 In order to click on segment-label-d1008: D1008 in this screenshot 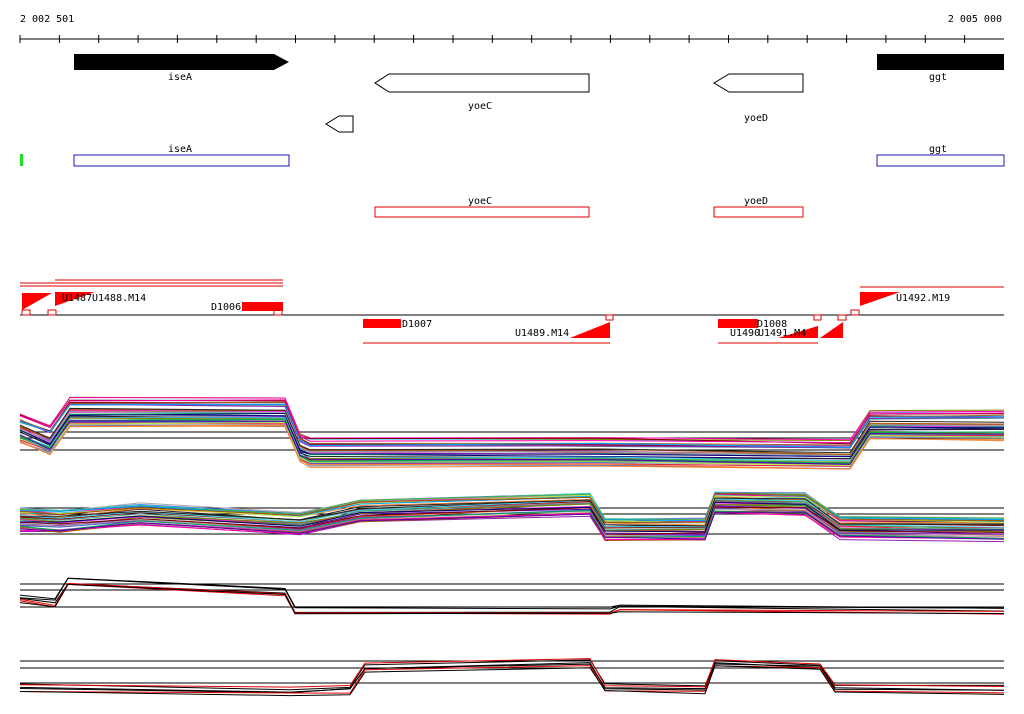, I will do `click(772, 324)`.